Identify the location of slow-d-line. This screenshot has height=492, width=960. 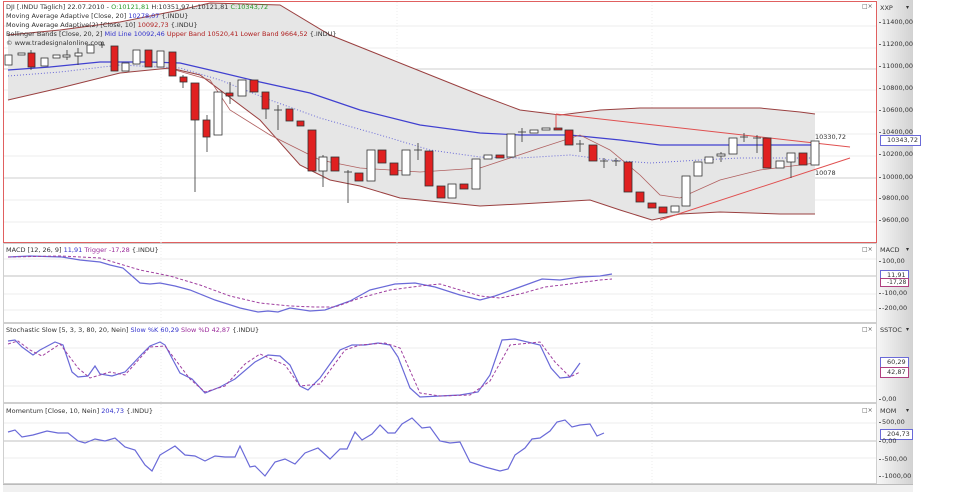
(294, 368).